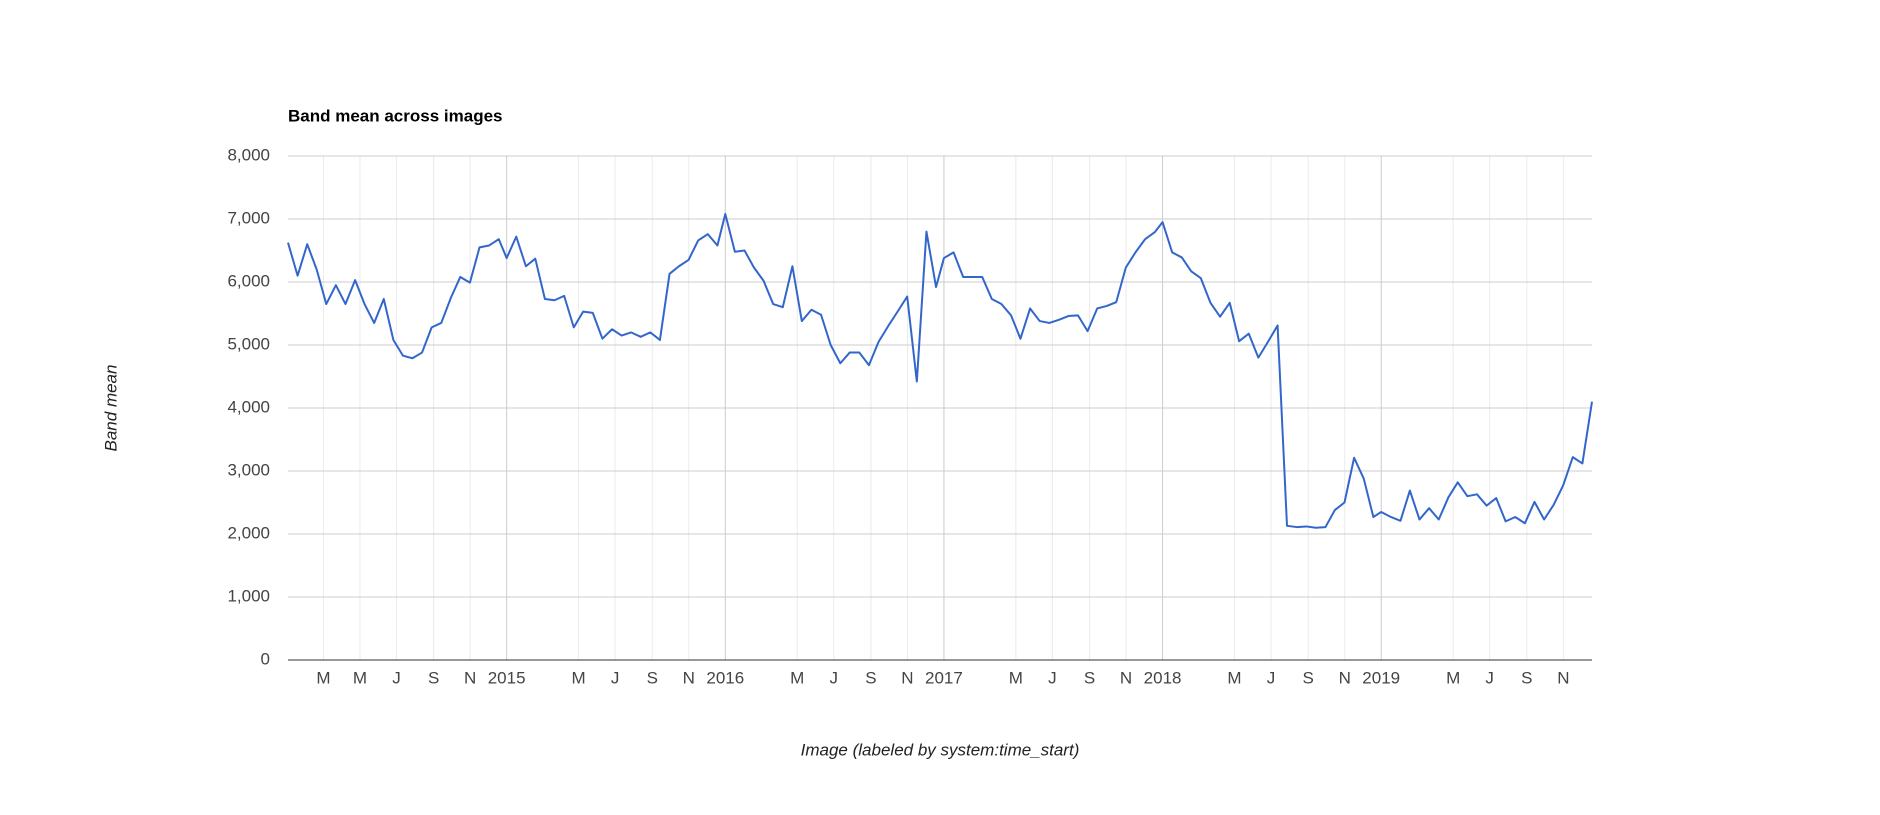 Image resolution: width=1880 pixels, height=815 pixels. Describe the element at coordinates (248, 217) in the screenshot. I see `y-tick-label: 7,000` at that location.